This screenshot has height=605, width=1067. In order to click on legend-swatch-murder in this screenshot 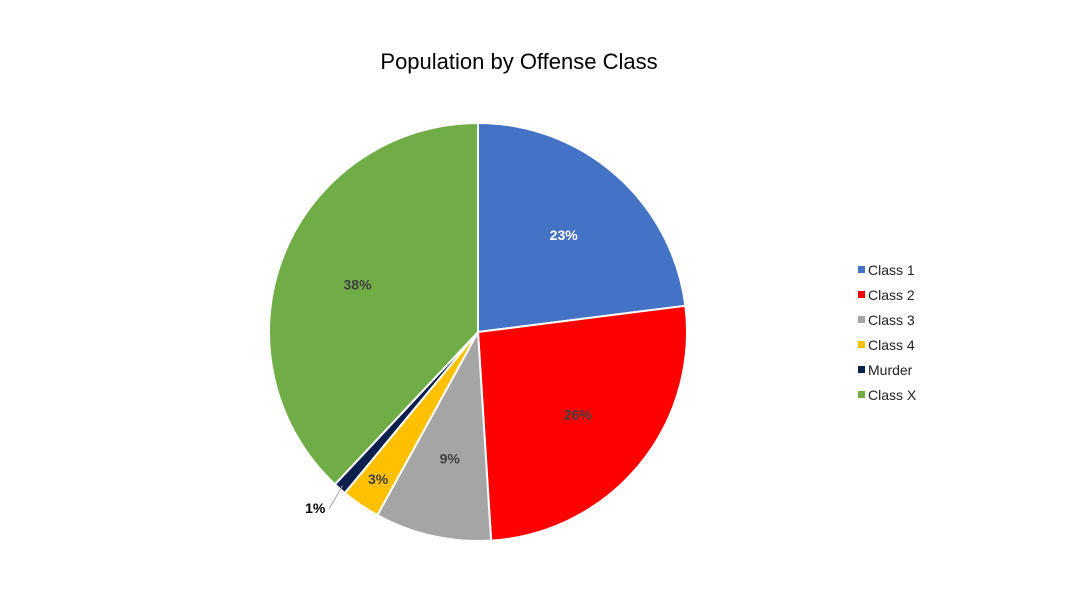, I will do `click(861, 369)`.